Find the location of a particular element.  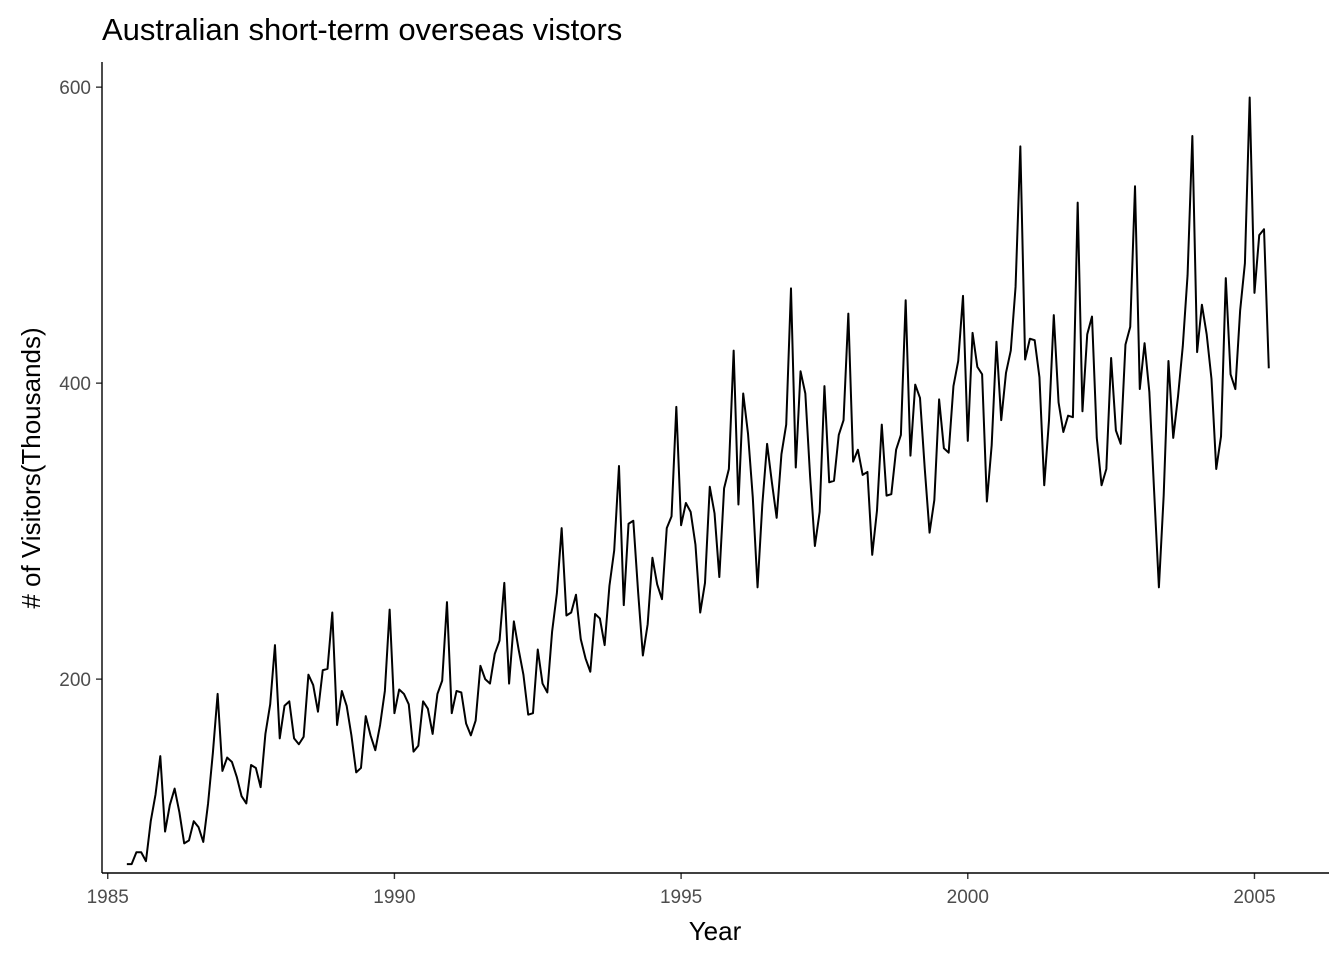

y-axis-title: # of Visitors(Thousands) is located at coordinates (31, 467).